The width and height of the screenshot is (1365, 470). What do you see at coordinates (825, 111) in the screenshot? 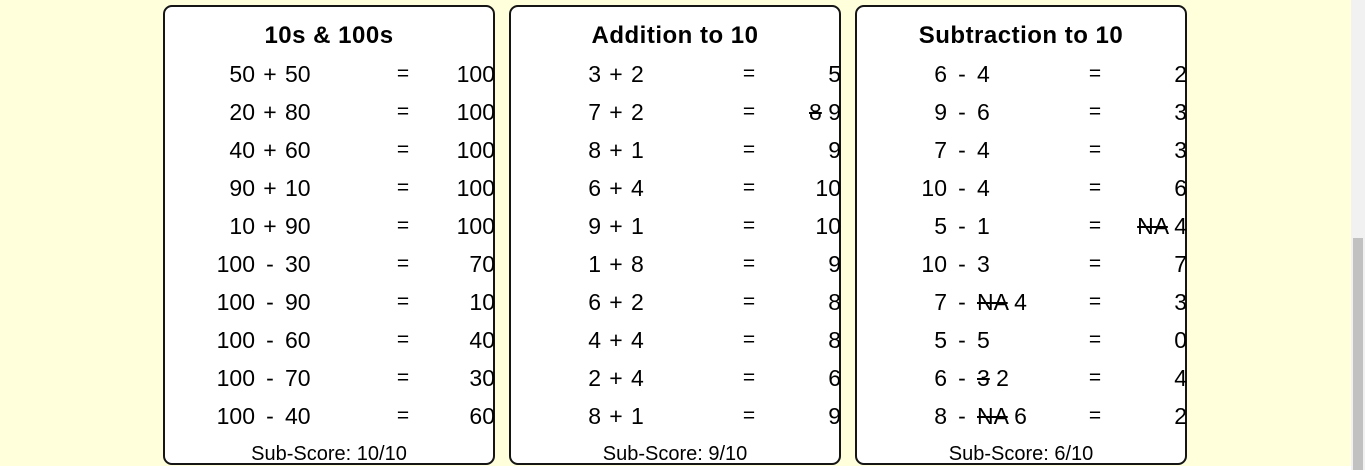
I see `answer: 8 9` at bounding box center [825, 111].